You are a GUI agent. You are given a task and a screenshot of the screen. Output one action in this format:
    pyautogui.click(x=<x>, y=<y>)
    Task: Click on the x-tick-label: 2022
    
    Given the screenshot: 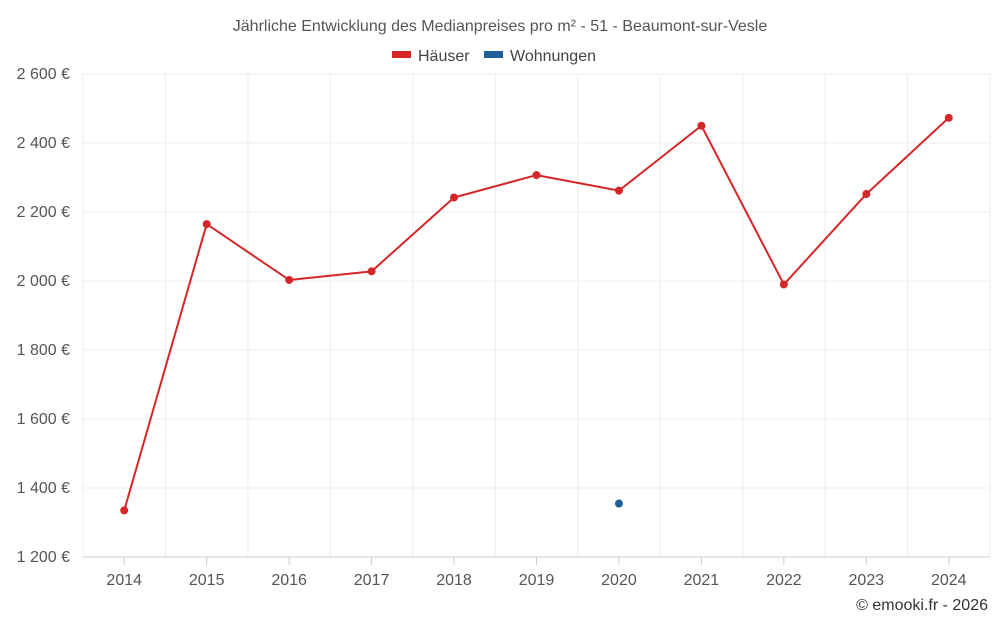 What is the action you would take?
    pyautogui.click(x=784, y=580)
    